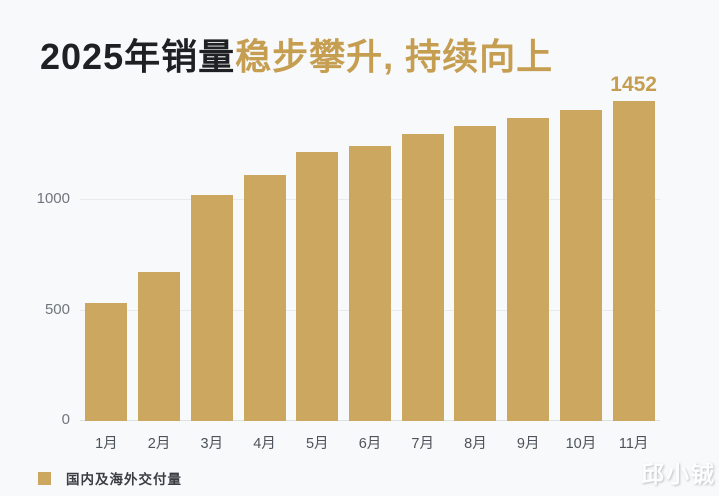 The height and width of the screenshot is (496, 719). Describe the element at coordinates (264, 298) in the screenshot. I see `bar-4月` at that location.